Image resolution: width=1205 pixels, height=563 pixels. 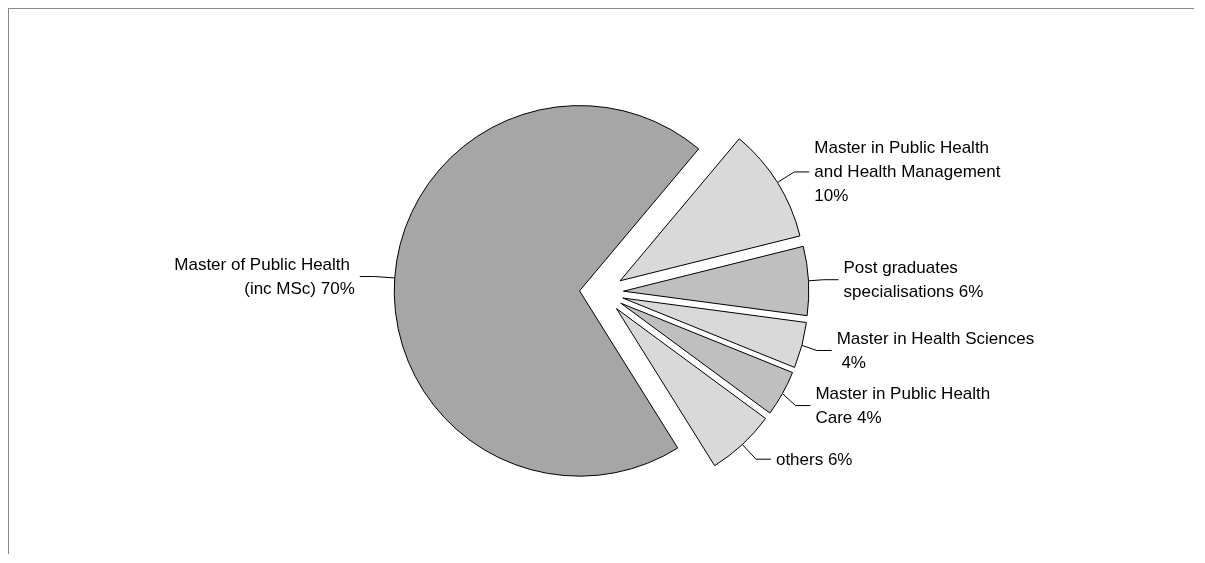 I want to click on slice-label: Master of Public Health (inc MSc) 70%, so click(x=264, y=277).